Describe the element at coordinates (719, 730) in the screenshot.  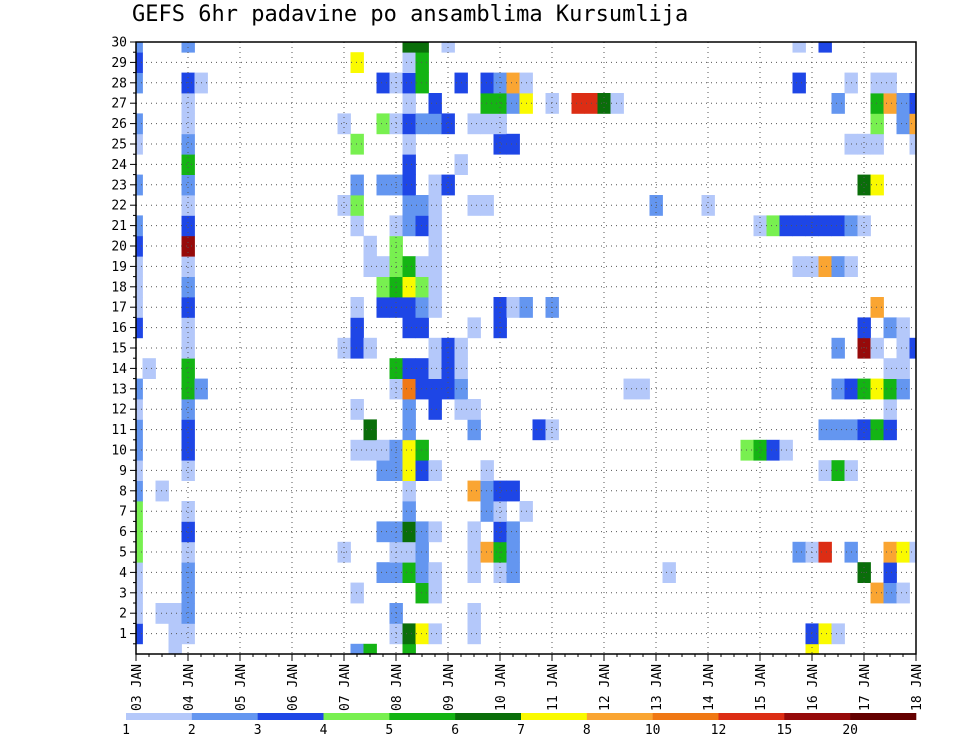
I see `legend-label: 12` at that location.